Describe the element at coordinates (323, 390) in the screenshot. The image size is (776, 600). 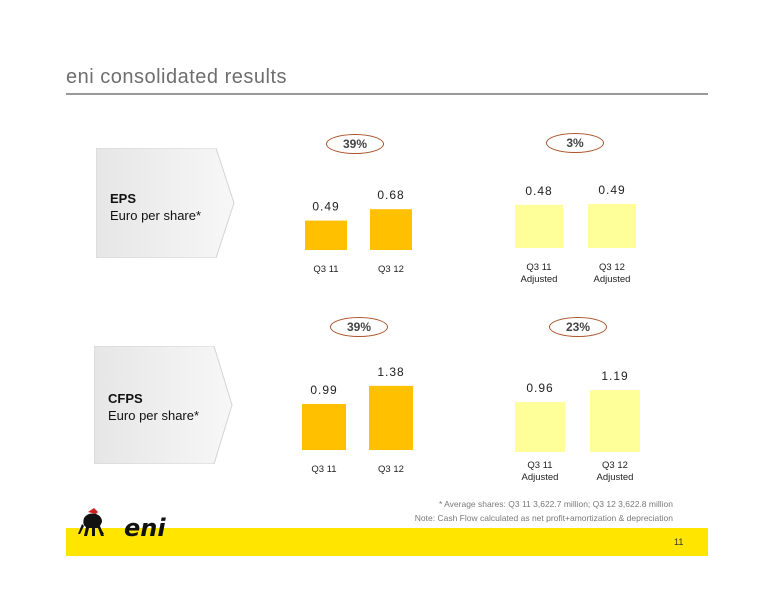
I see `value-label-cfps_reported-0: 0.99` at that location.